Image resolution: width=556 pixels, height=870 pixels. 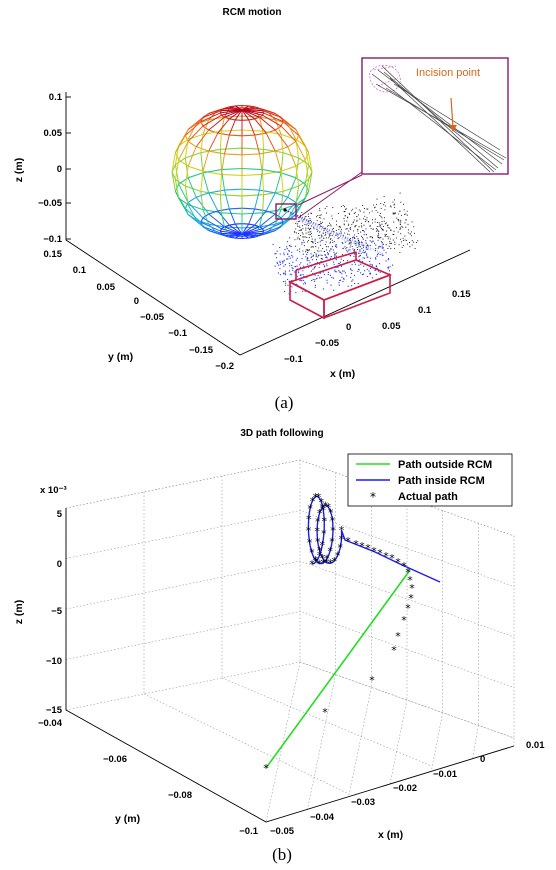 I want to click on chart-b-xlabel: x (m), so click(x=390, y=835).